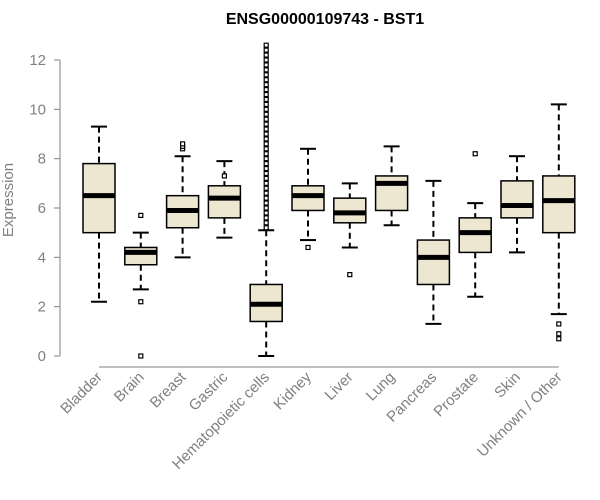 The image size is (600, 500). I want to click on x-category-label: Brain, so click(129, 387).